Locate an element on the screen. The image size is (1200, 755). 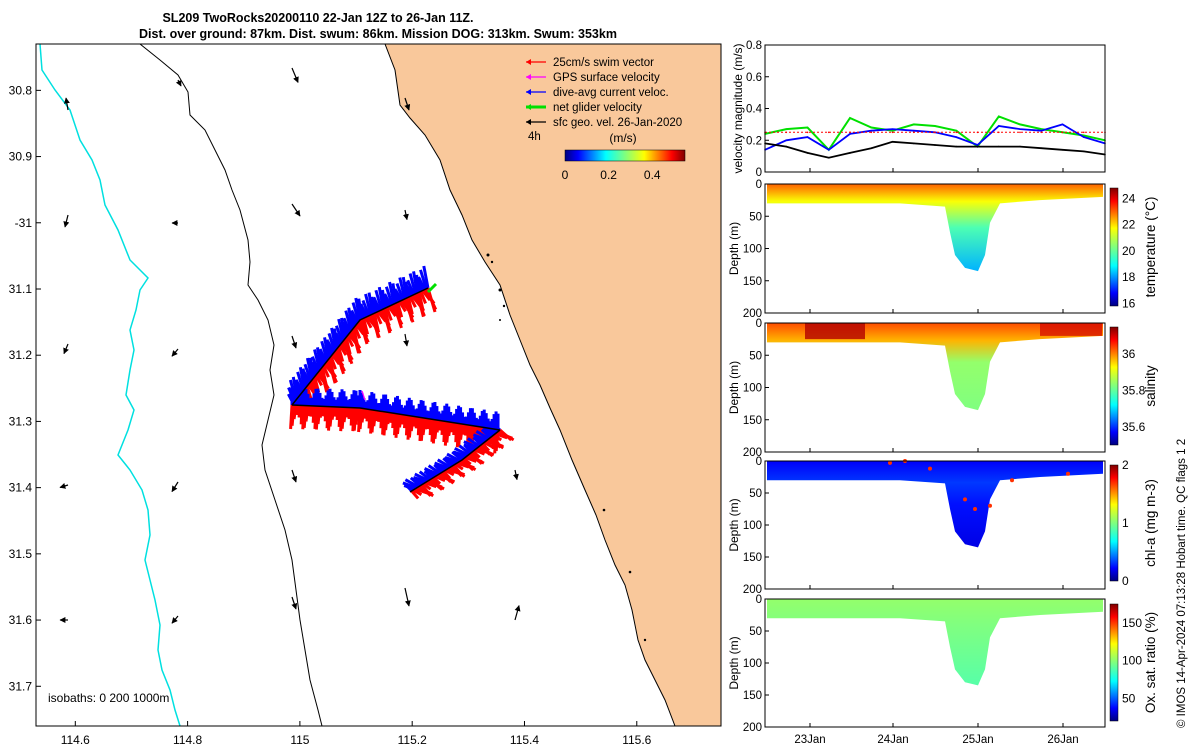
legend-label: sfc geo. vel. 26-Jan-2020 is located at coordinates (617, 123).